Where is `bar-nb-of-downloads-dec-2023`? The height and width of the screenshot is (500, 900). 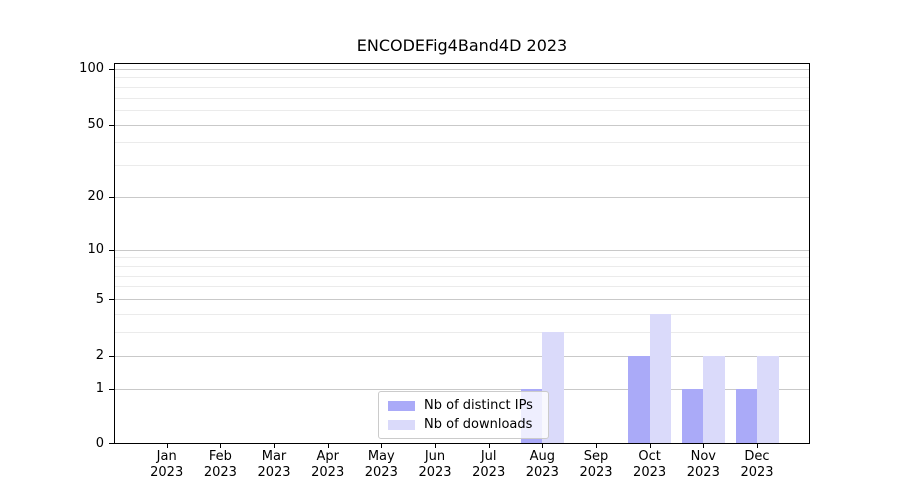 bar-nb-of-downloads-dec-2023 is located at coordinates (768, 399).